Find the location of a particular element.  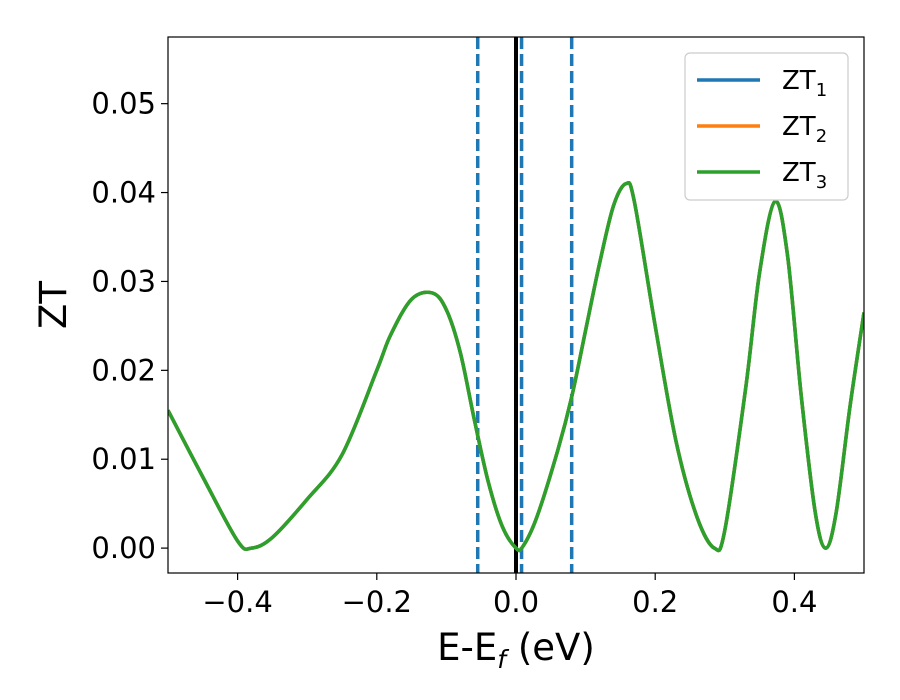

y-tick-label: 0.01 is located at coordinates (123, 459).